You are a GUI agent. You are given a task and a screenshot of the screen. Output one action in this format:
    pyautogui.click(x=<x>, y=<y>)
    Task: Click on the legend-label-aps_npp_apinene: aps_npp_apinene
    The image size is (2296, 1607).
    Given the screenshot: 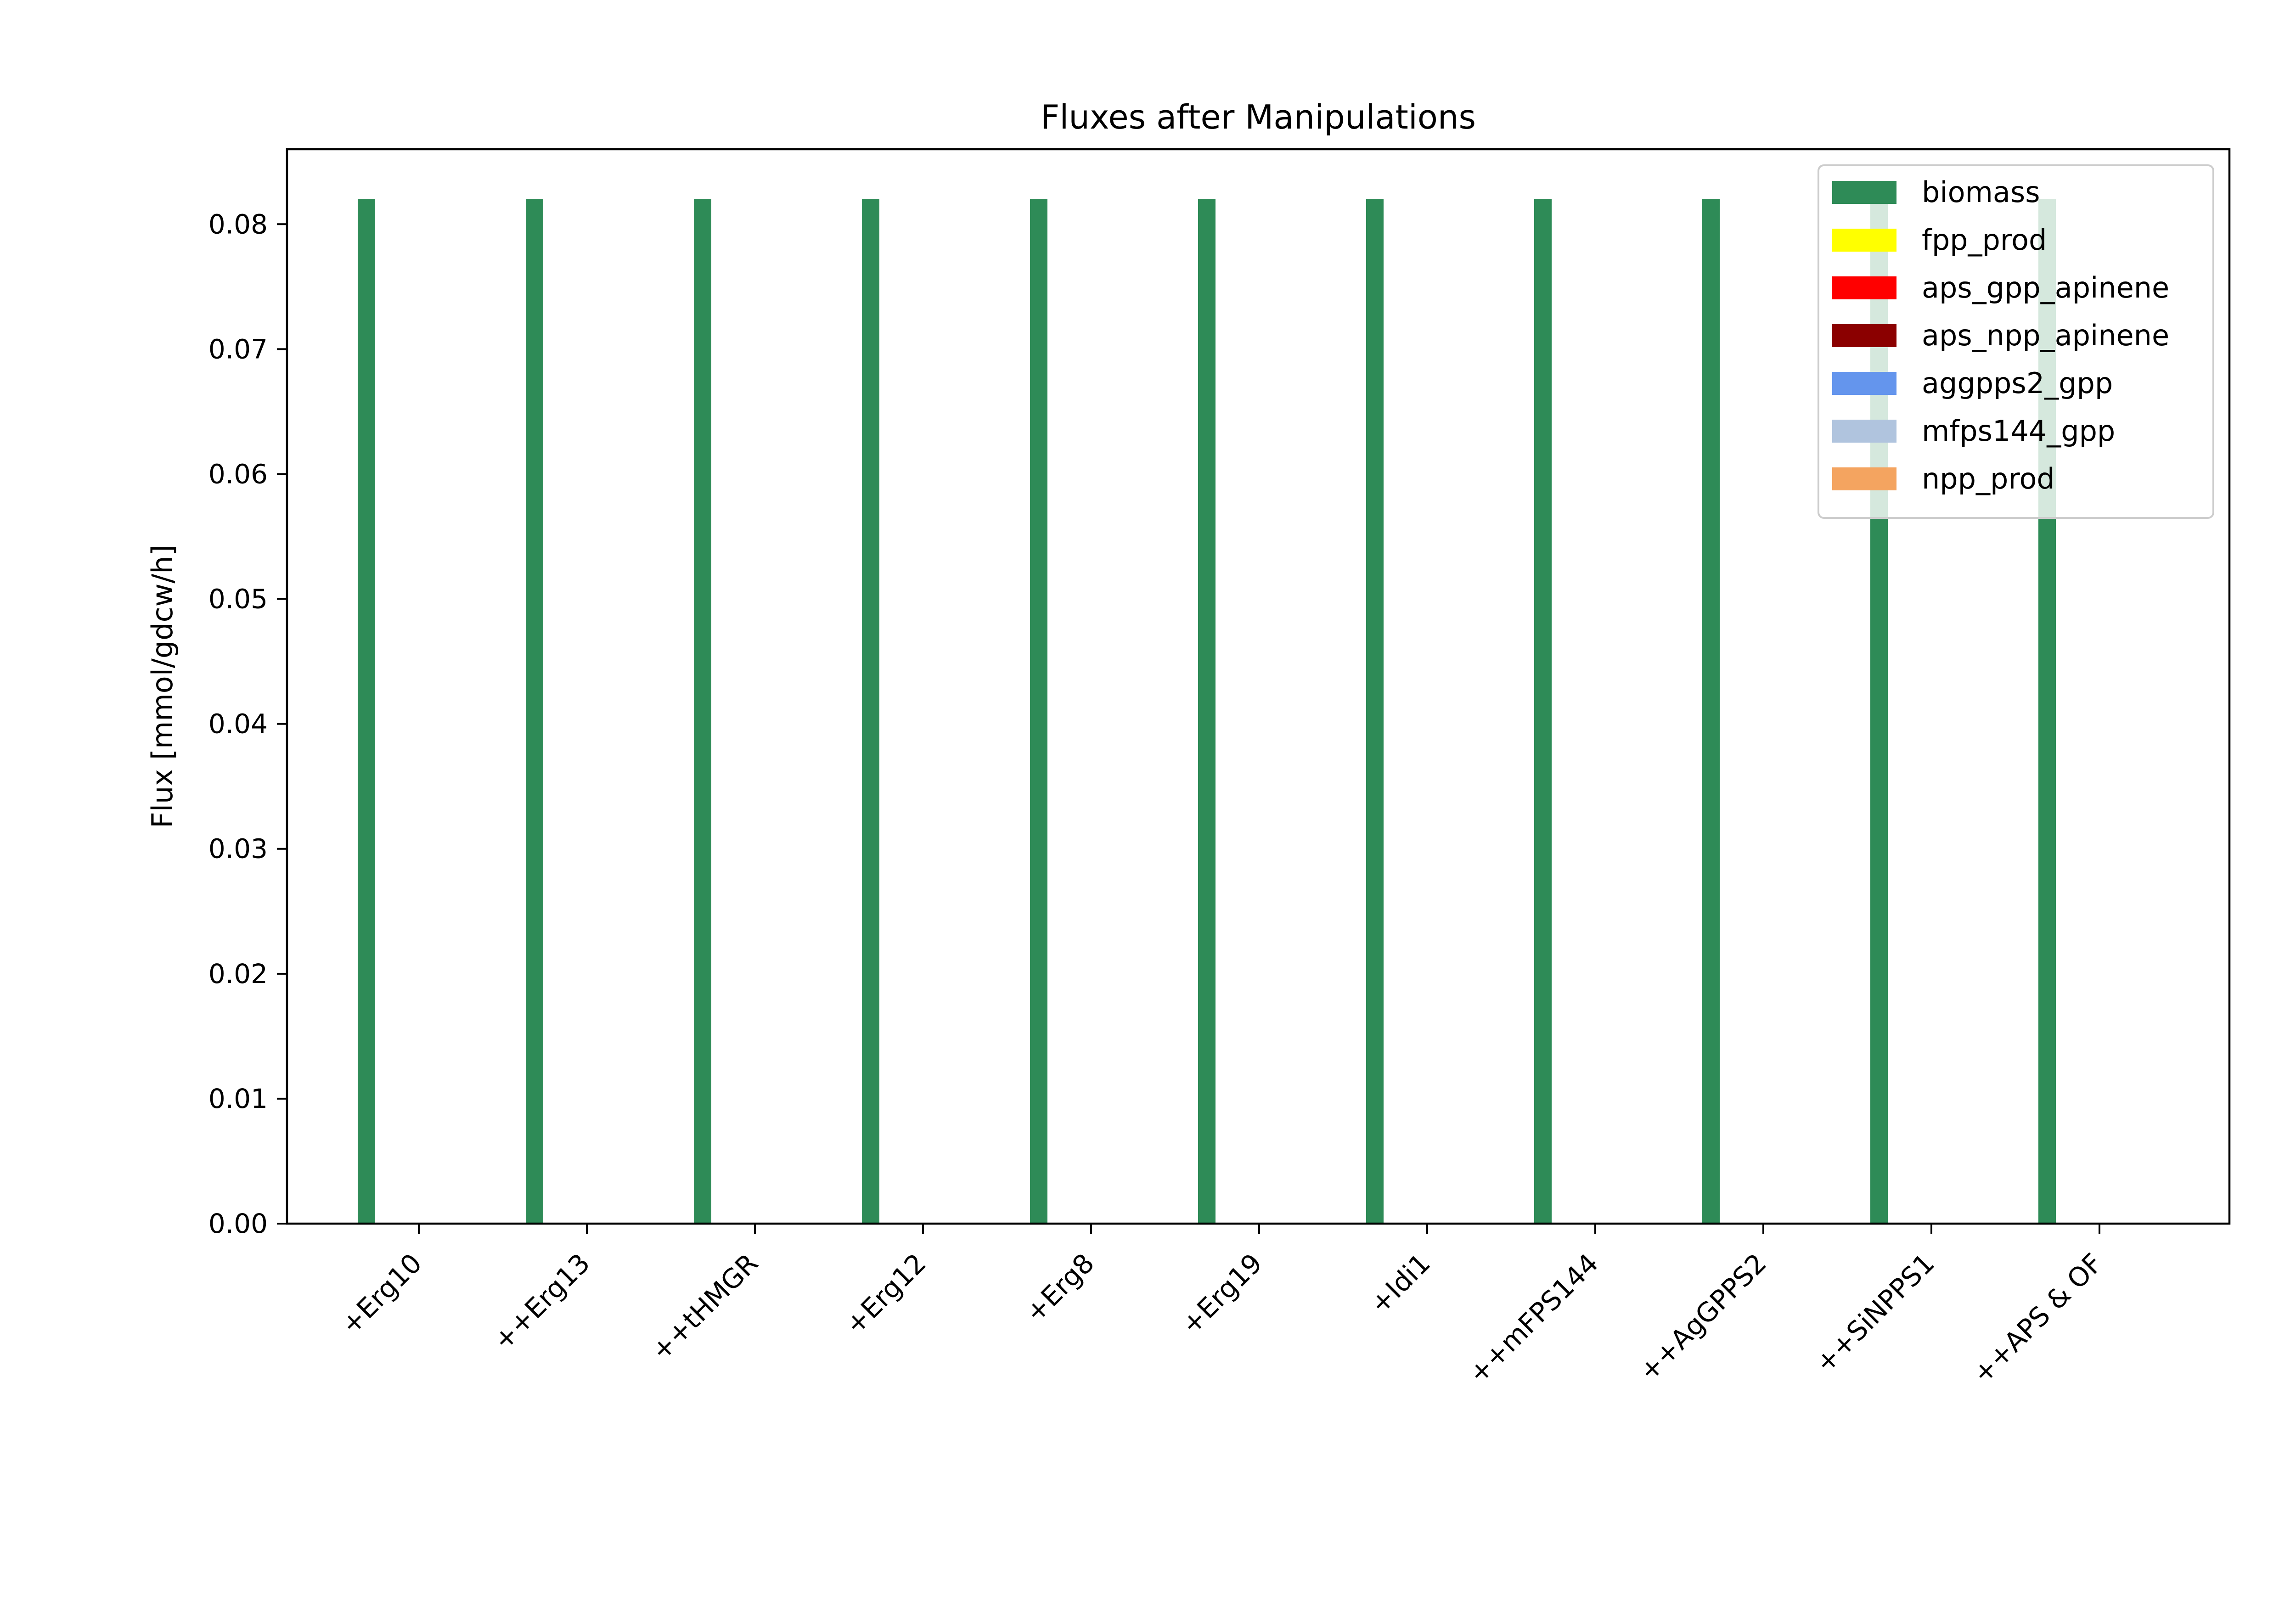 What is the action you would take?
    pyautogui.click(x=2046, y=335)
    